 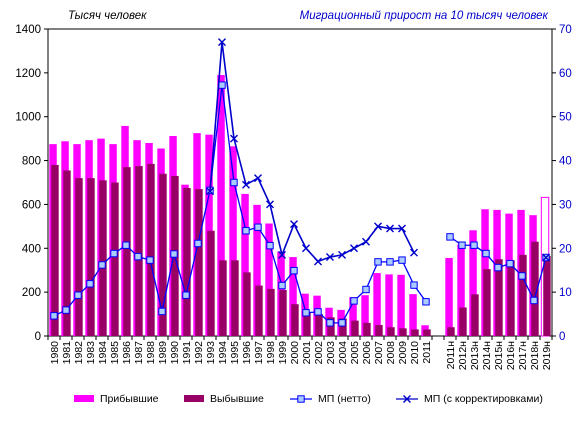 I want to click on x-tick-label: 2002, so click(x=319, y=353).